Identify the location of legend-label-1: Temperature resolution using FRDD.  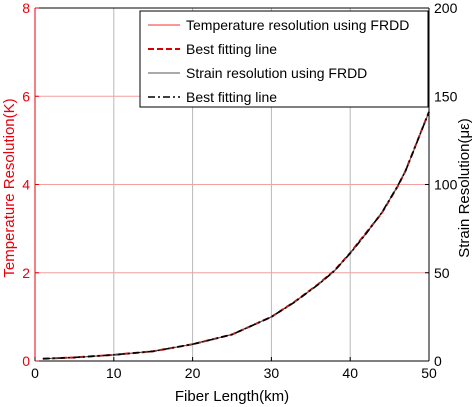
(297, 25).